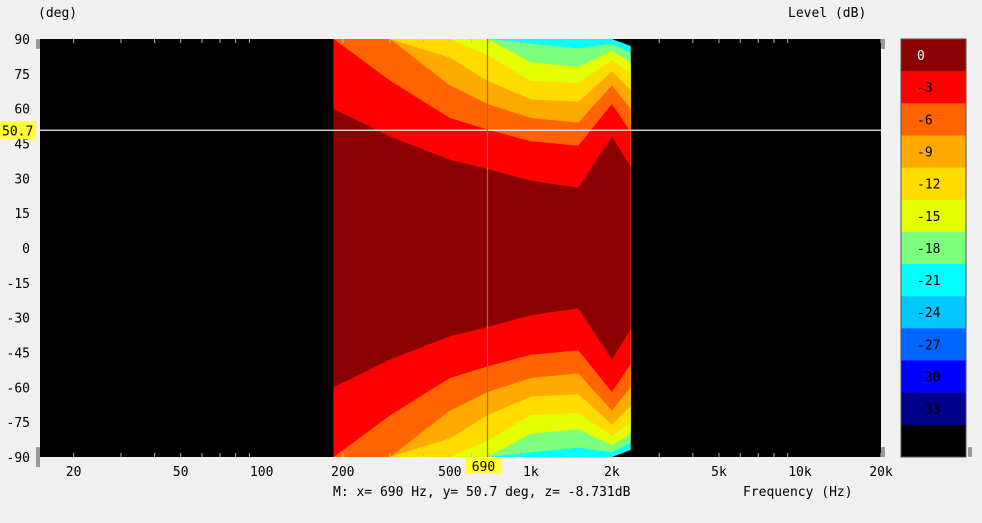  What do you see at coordinates (800, 472) in the screenshot?
I see `x-tick-label: 10k` at bounding box center [800, 472].